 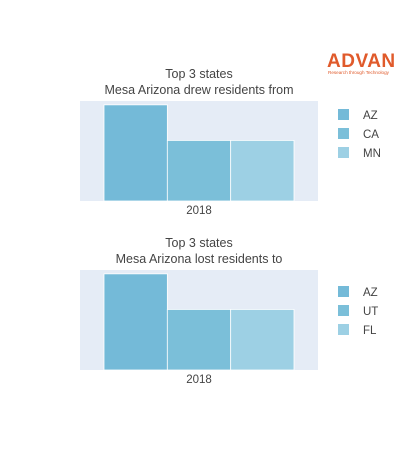 What do you see at coordinates (199, 171) in the screenshot?
I see `bar-ca` at bounding box center [199, 171].